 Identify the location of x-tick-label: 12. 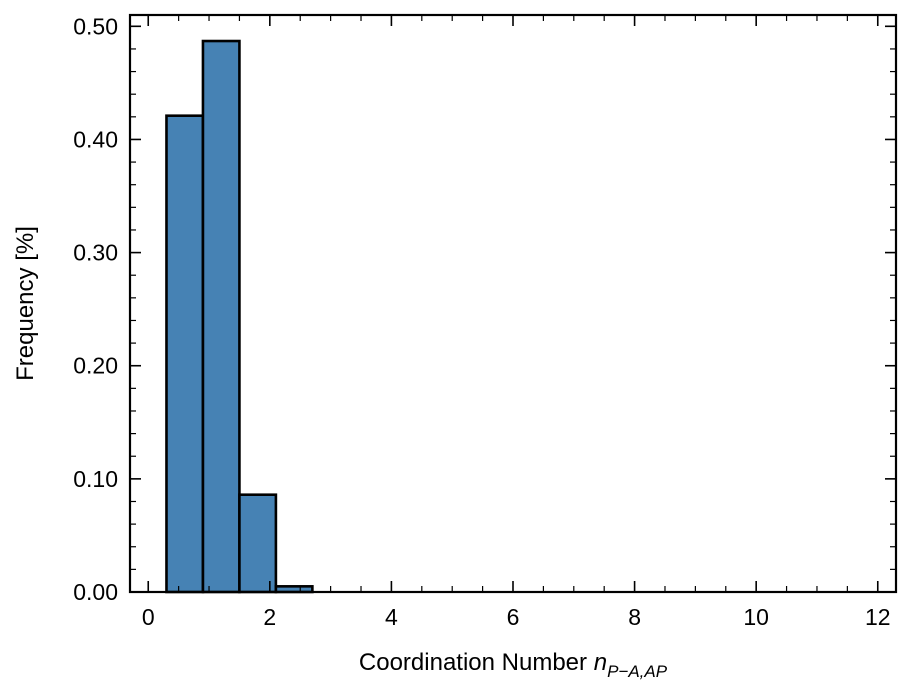
(878, 617).